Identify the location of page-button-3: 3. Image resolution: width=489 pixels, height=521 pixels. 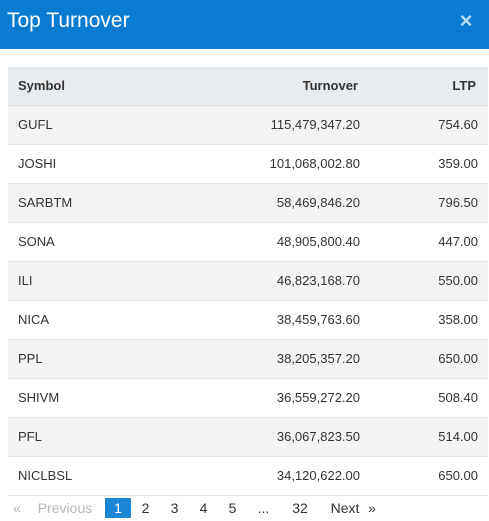
(174, 508).